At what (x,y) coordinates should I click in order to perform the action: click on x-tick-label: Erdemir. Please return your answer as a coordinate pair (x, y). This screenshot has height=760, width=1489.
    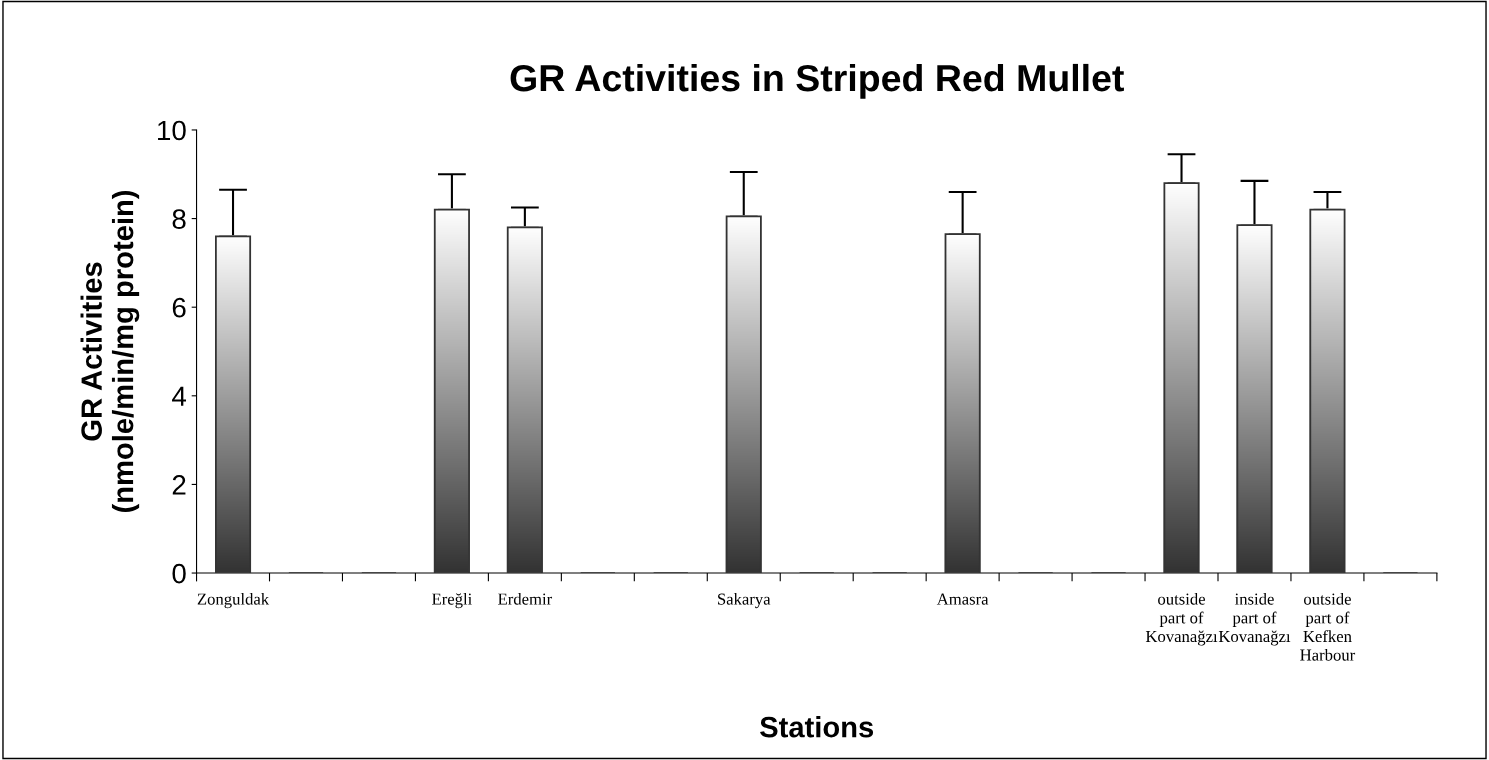
    Looking at the image, I should click on (525, 598).